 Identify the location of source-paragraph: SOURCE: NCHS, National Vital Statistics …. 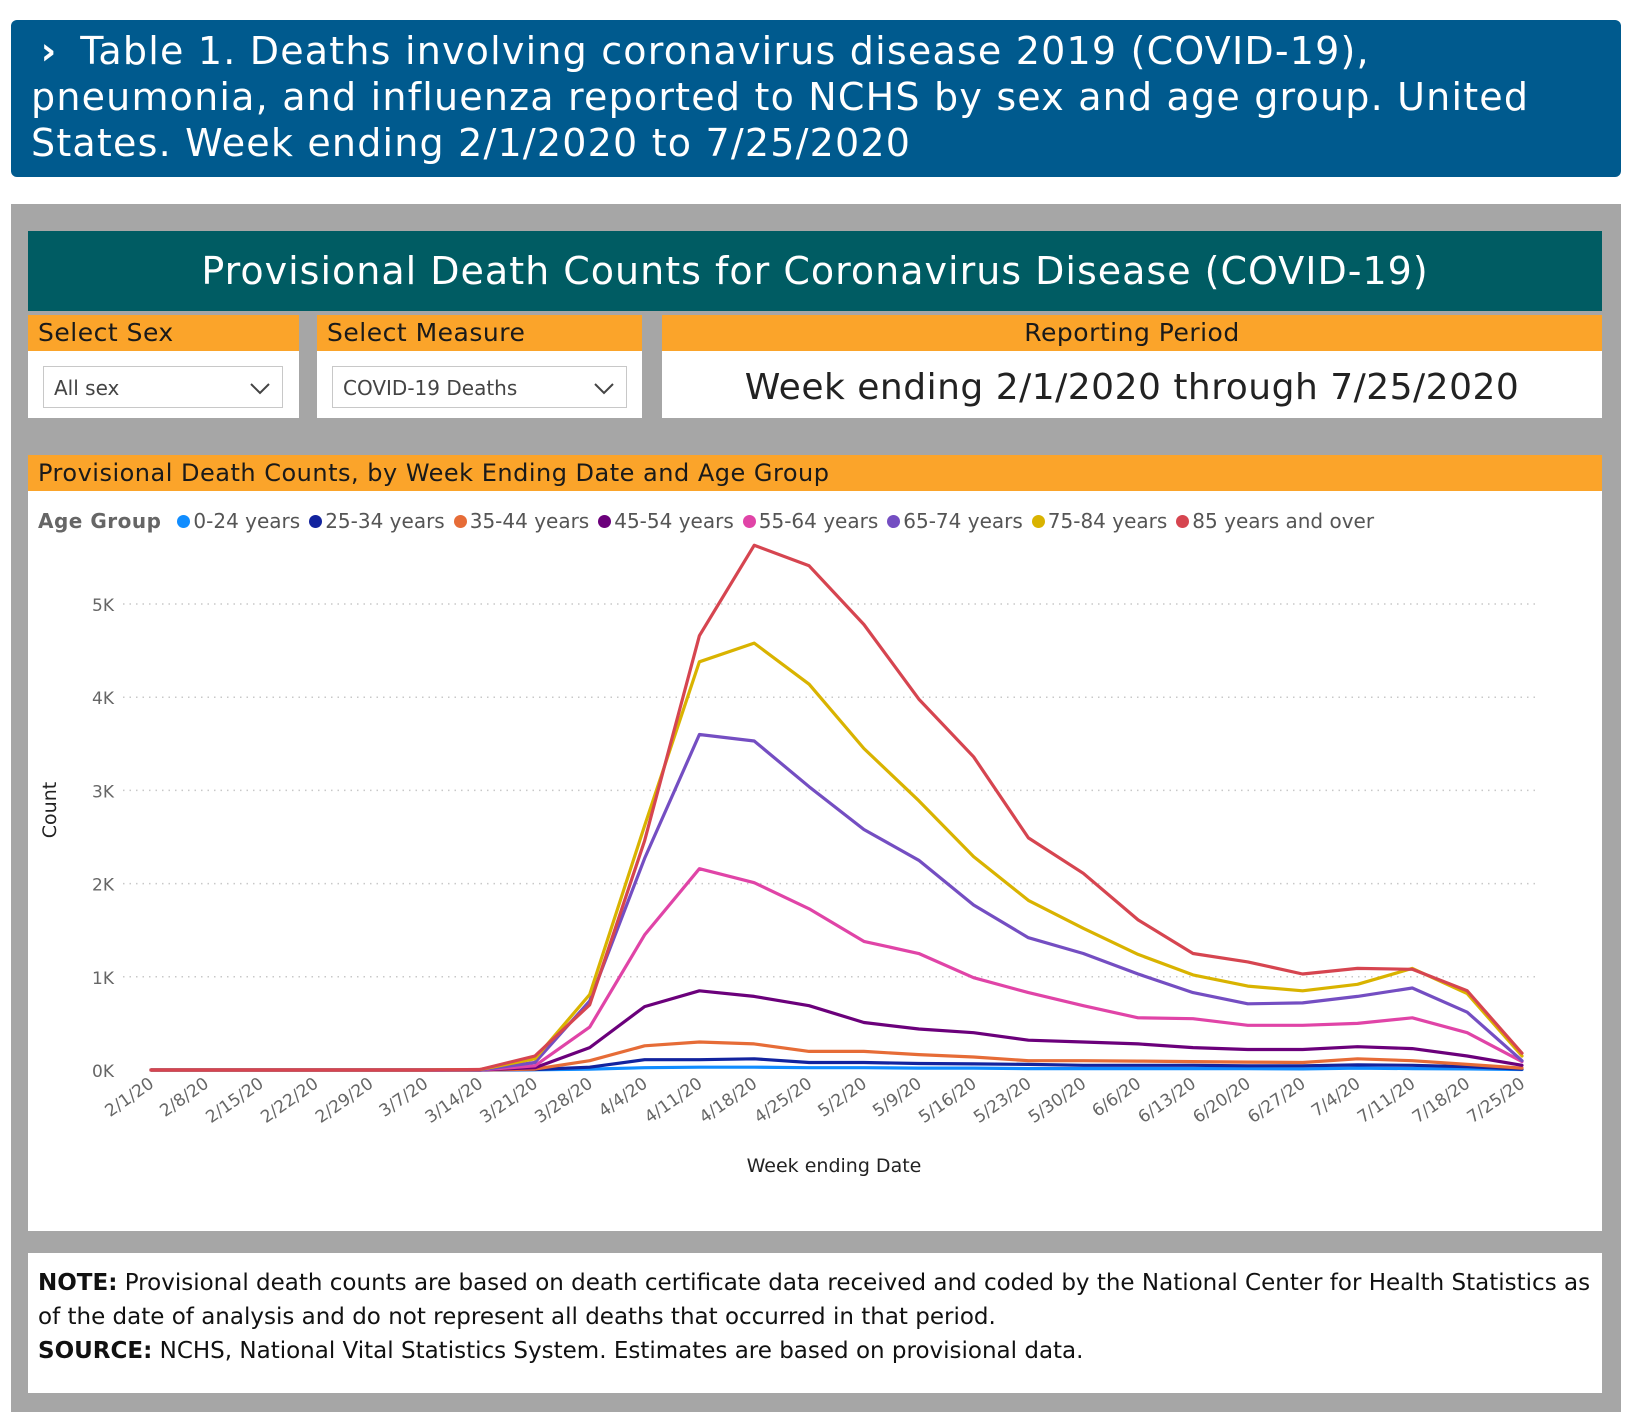
(815, 1351).